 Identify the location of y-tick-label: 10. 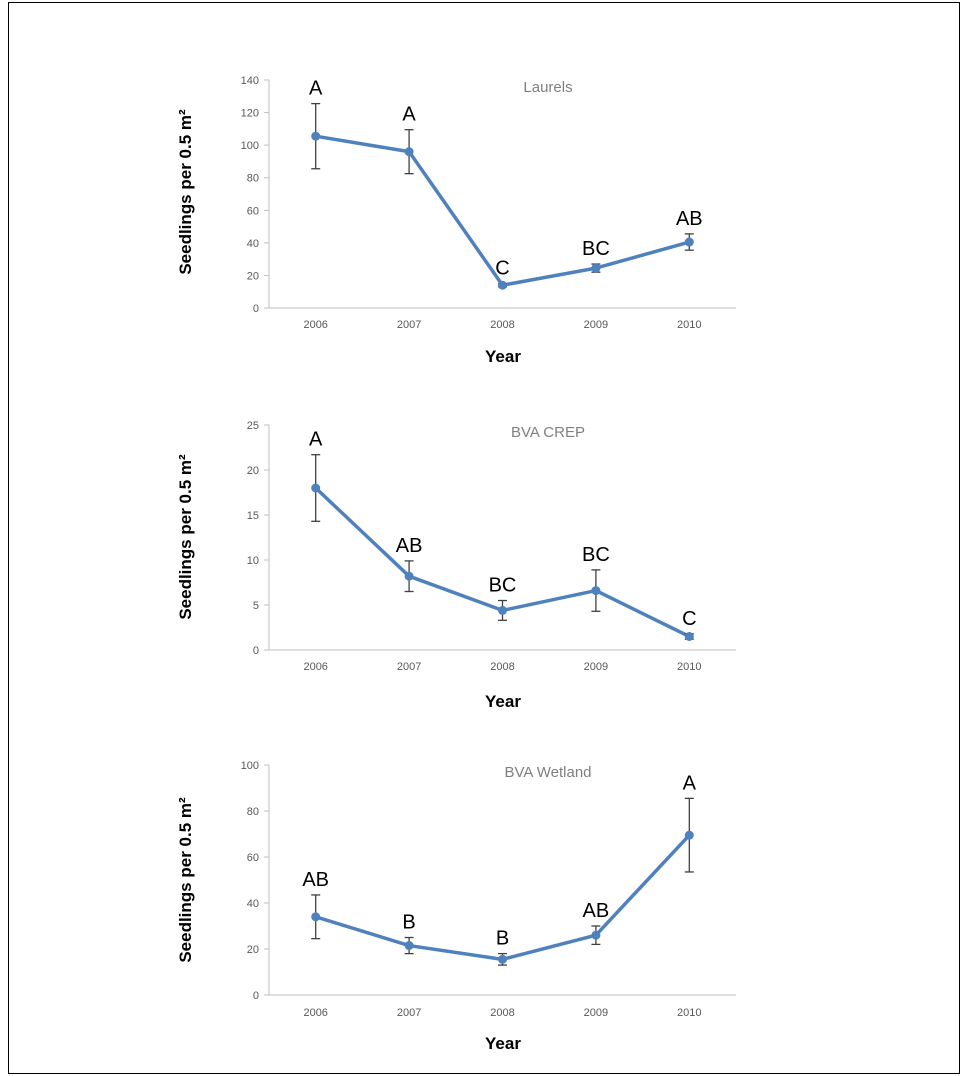
(253, 561).